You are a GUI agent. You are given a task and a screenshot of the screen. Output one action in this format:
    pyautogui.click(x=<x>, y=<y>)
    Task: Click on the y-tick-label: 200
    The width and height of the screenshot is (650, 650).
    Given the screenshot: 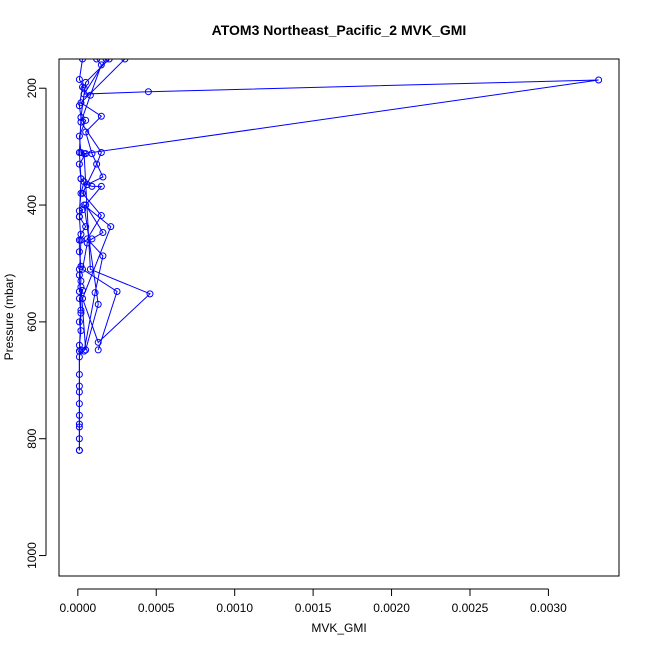 What is the action you would take?
    pyautogui.click(x=32, y=88)
    